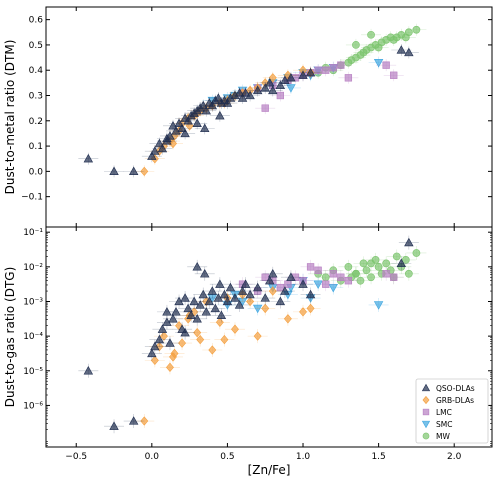 The height and width of the screenshot is (481, 498). What do you see at coordinates (36, 147) in the screenshot?
I see `dtm-y-tick-label: 0.1` at bounding box center [36, 147].